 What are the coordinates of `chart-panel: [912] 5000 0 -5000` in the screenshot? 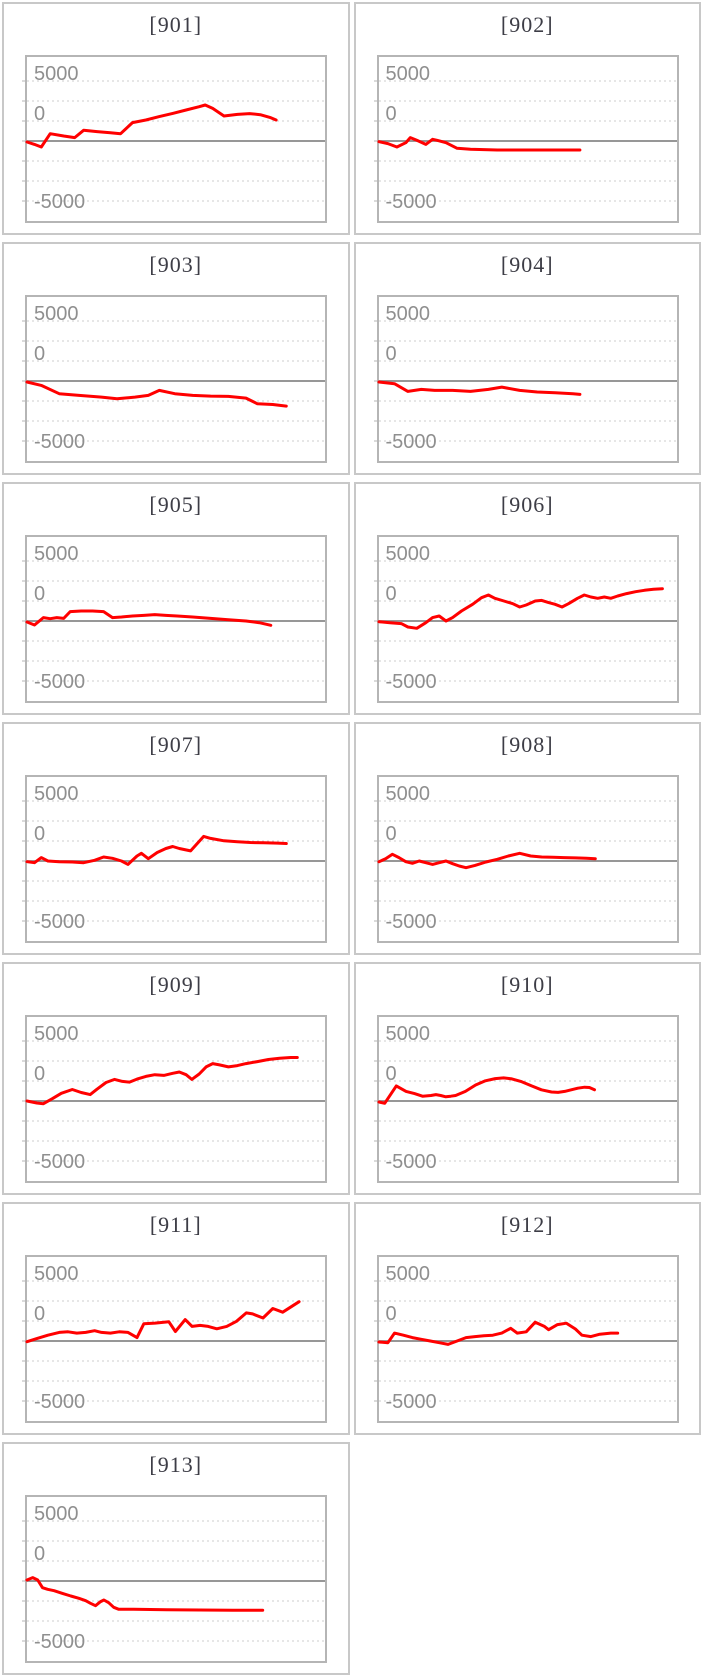 It's located at (527, 1318).